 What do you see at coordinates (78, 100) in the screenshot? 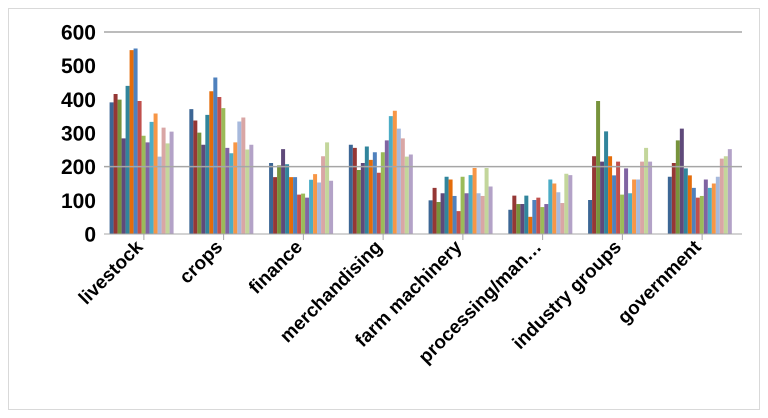
I see `y-tick-label: 400` at bounding box center [78, 100].